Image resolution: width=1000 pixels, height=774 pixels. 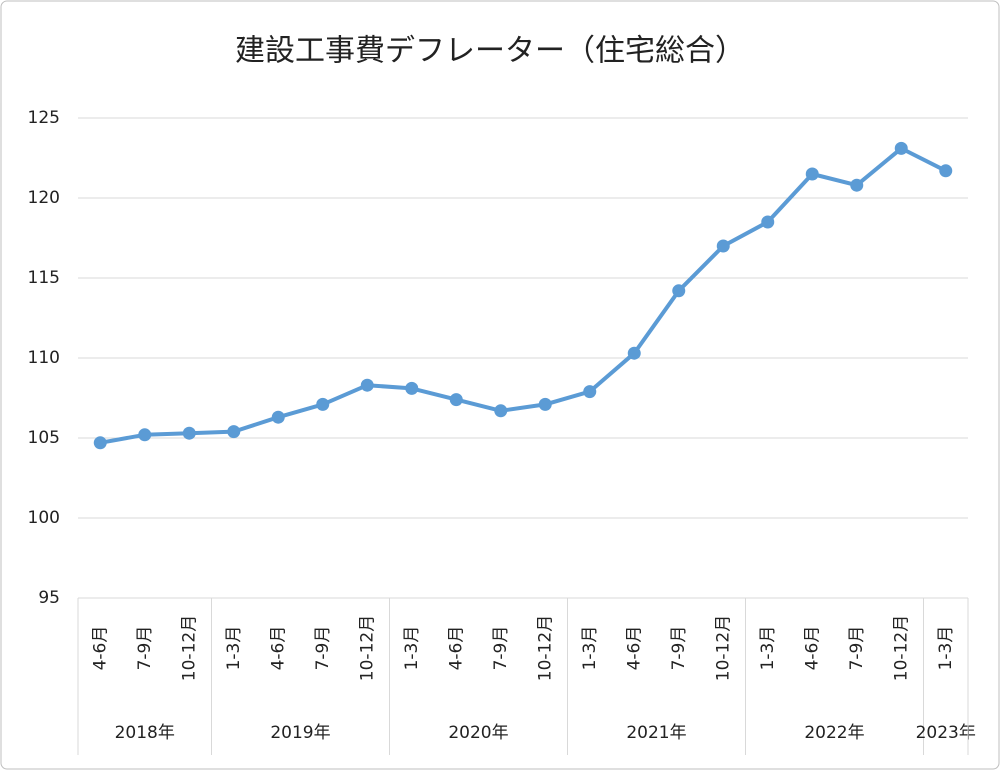 What do you see at coordinates (44, 438) in the screenshot?
I see `y-tick-label: 105` at bounding box center [44, 438].